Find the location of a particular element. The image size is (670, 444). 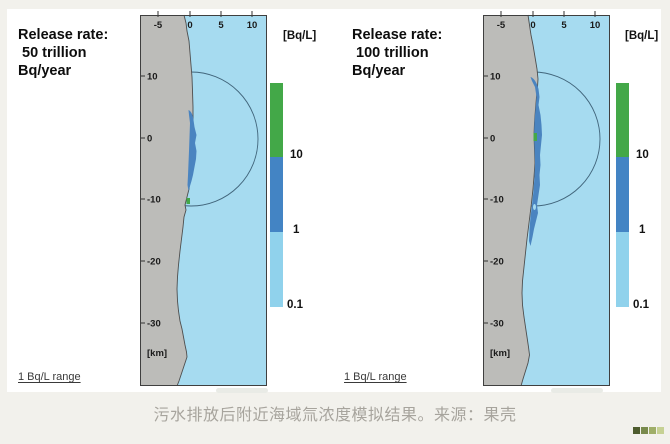

release-rate-line: 100 trillion is located at coordinates (390, 53).